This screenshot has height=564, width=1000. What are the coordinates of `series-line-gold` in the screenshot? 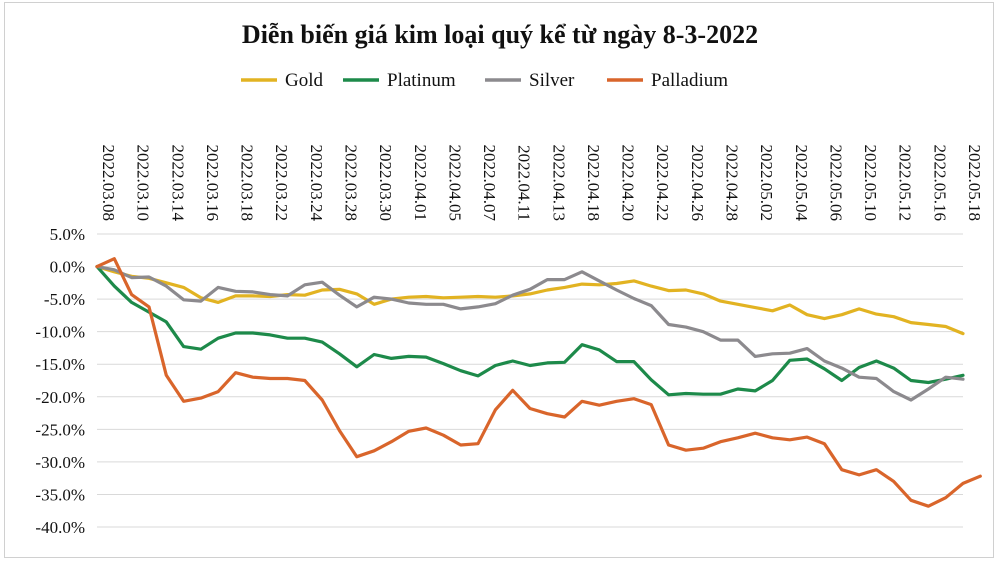 It's located at (530, 300).